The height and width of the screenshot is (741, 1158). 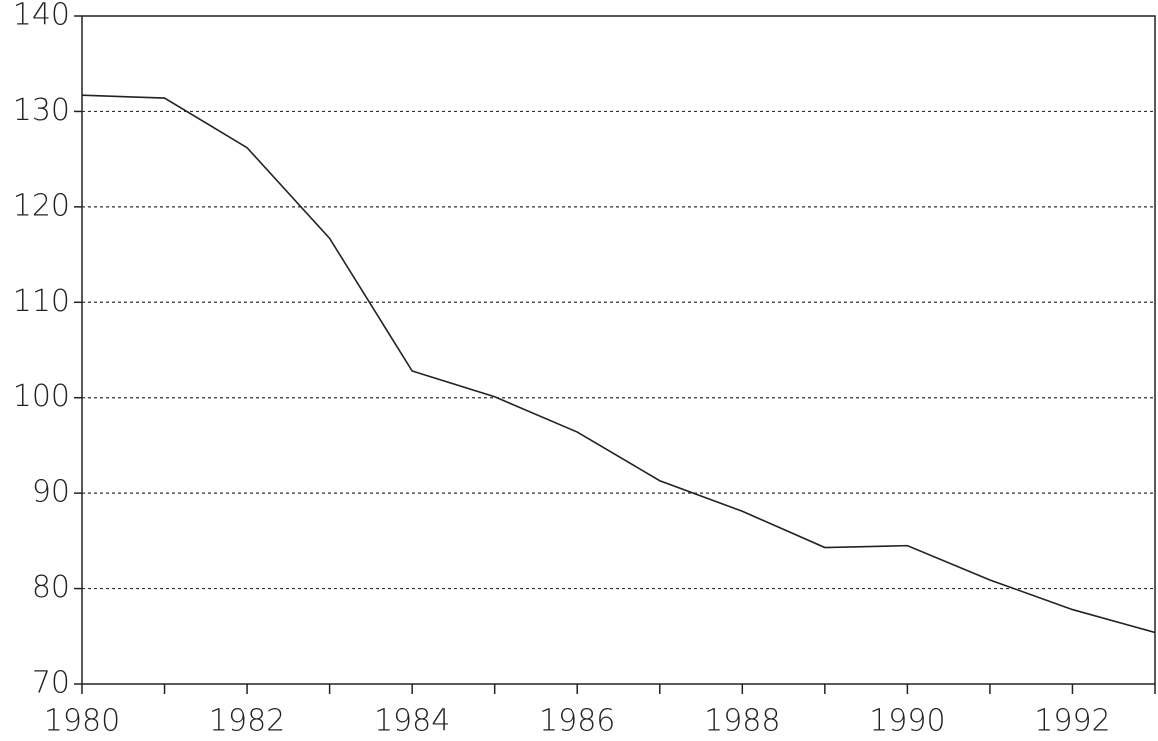 What do you see at coordinates (41, 110) in the screenshot?
I see `y-tick-label: 130` at bounding box center [41, 110].